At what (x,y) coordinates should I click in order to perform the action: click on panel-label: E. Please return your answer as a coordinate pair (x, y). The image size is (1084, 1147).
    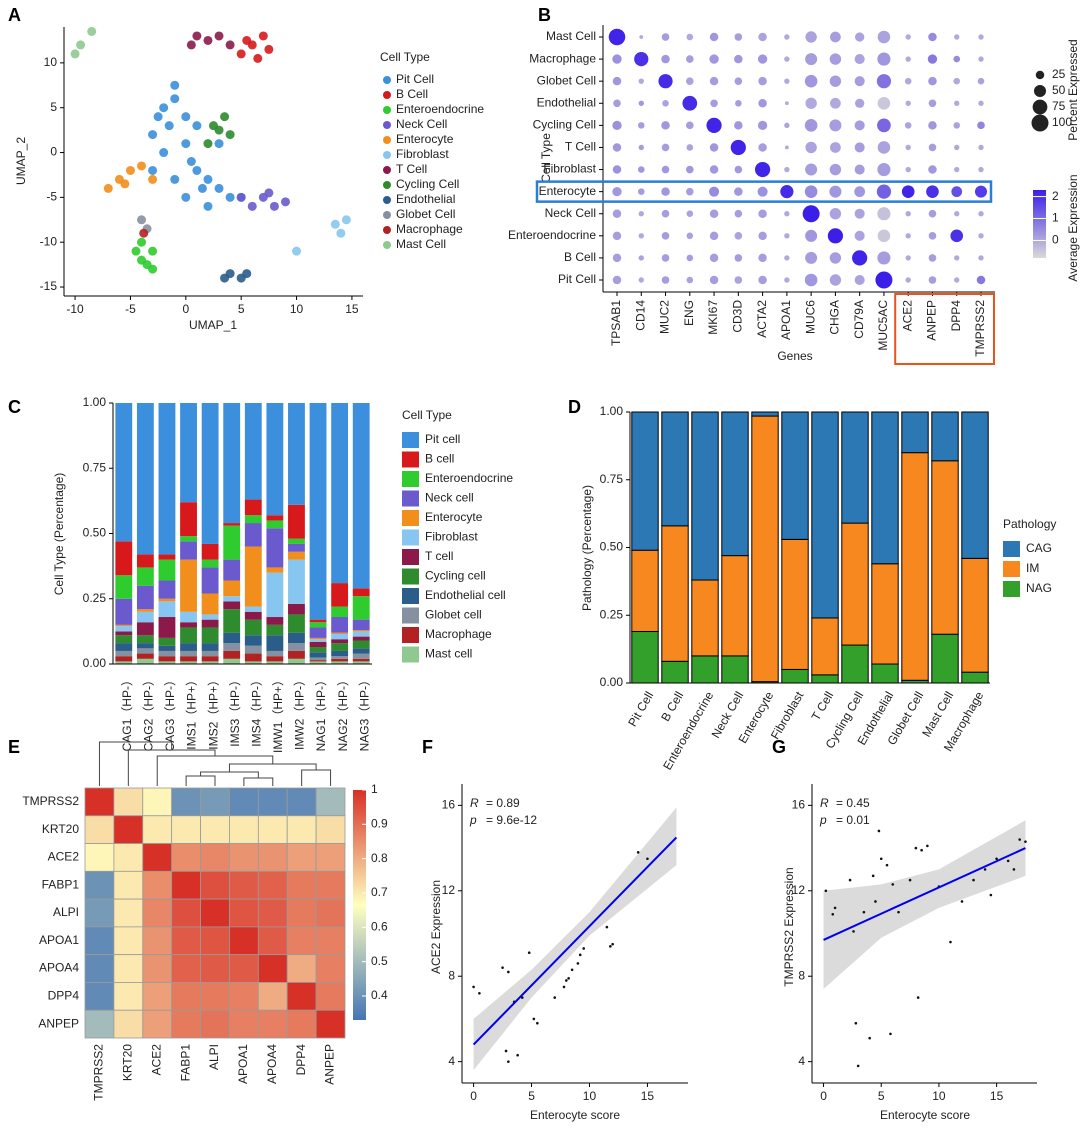
    Looking at the image, I should click on (14, 747).